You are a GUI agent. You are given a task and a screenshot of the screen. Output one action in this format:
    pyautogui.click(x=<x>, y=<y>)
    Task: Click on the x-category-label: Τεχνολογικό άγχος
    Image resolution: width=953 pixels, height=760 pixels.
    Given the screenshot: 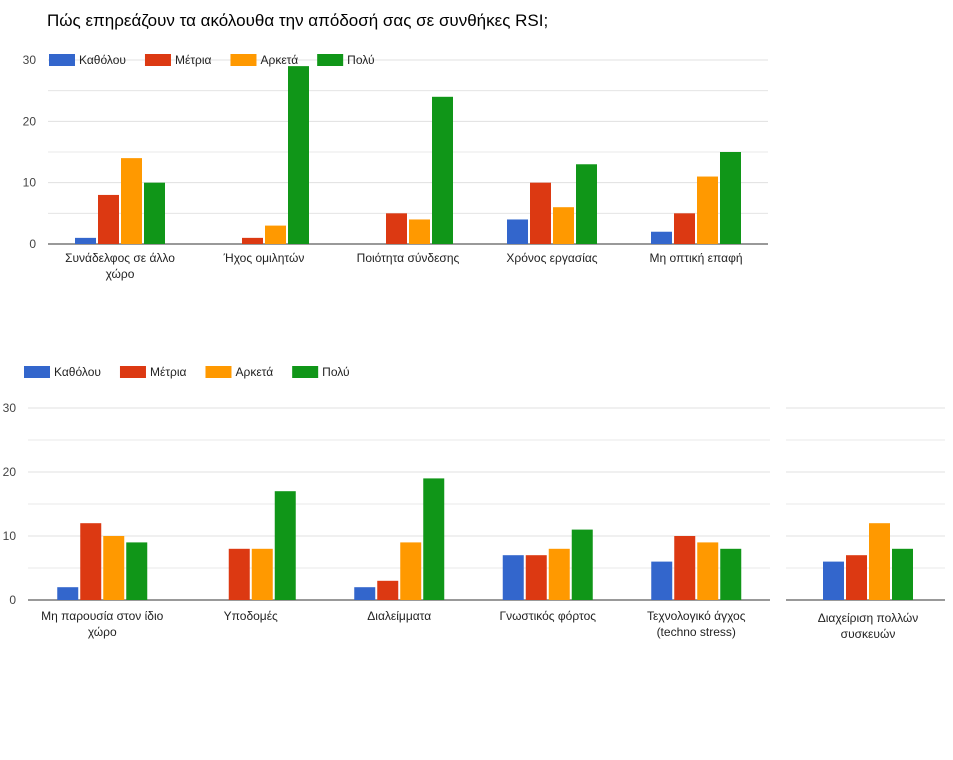 What is the action you would take?
    pyautogui.click(x=696, y=616)
    